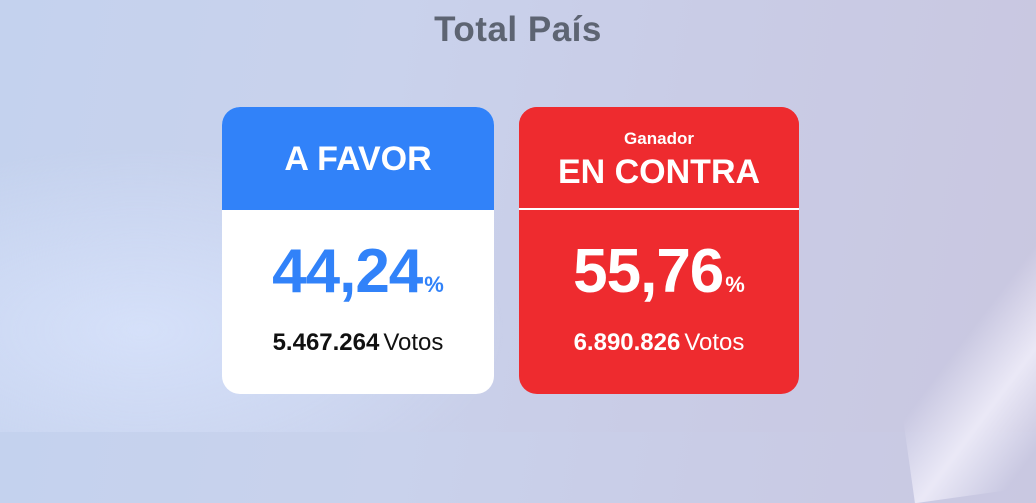 Image resolution: width=1036 pixels, height=503 pixels. What do you see at coordinates (326, 342) in the screenshot?
I see `votes-count: 5.467.264` at bounding box center [326, 342].